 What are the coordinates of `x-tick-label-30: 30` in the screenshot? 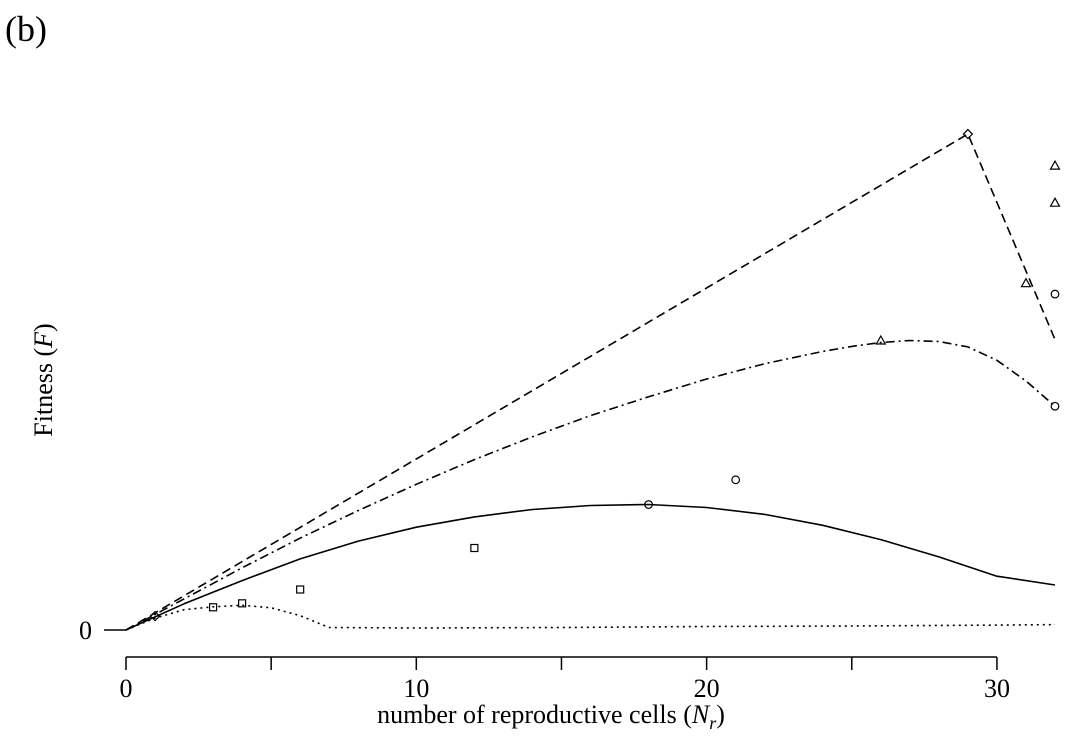 It's located at (997, 688).